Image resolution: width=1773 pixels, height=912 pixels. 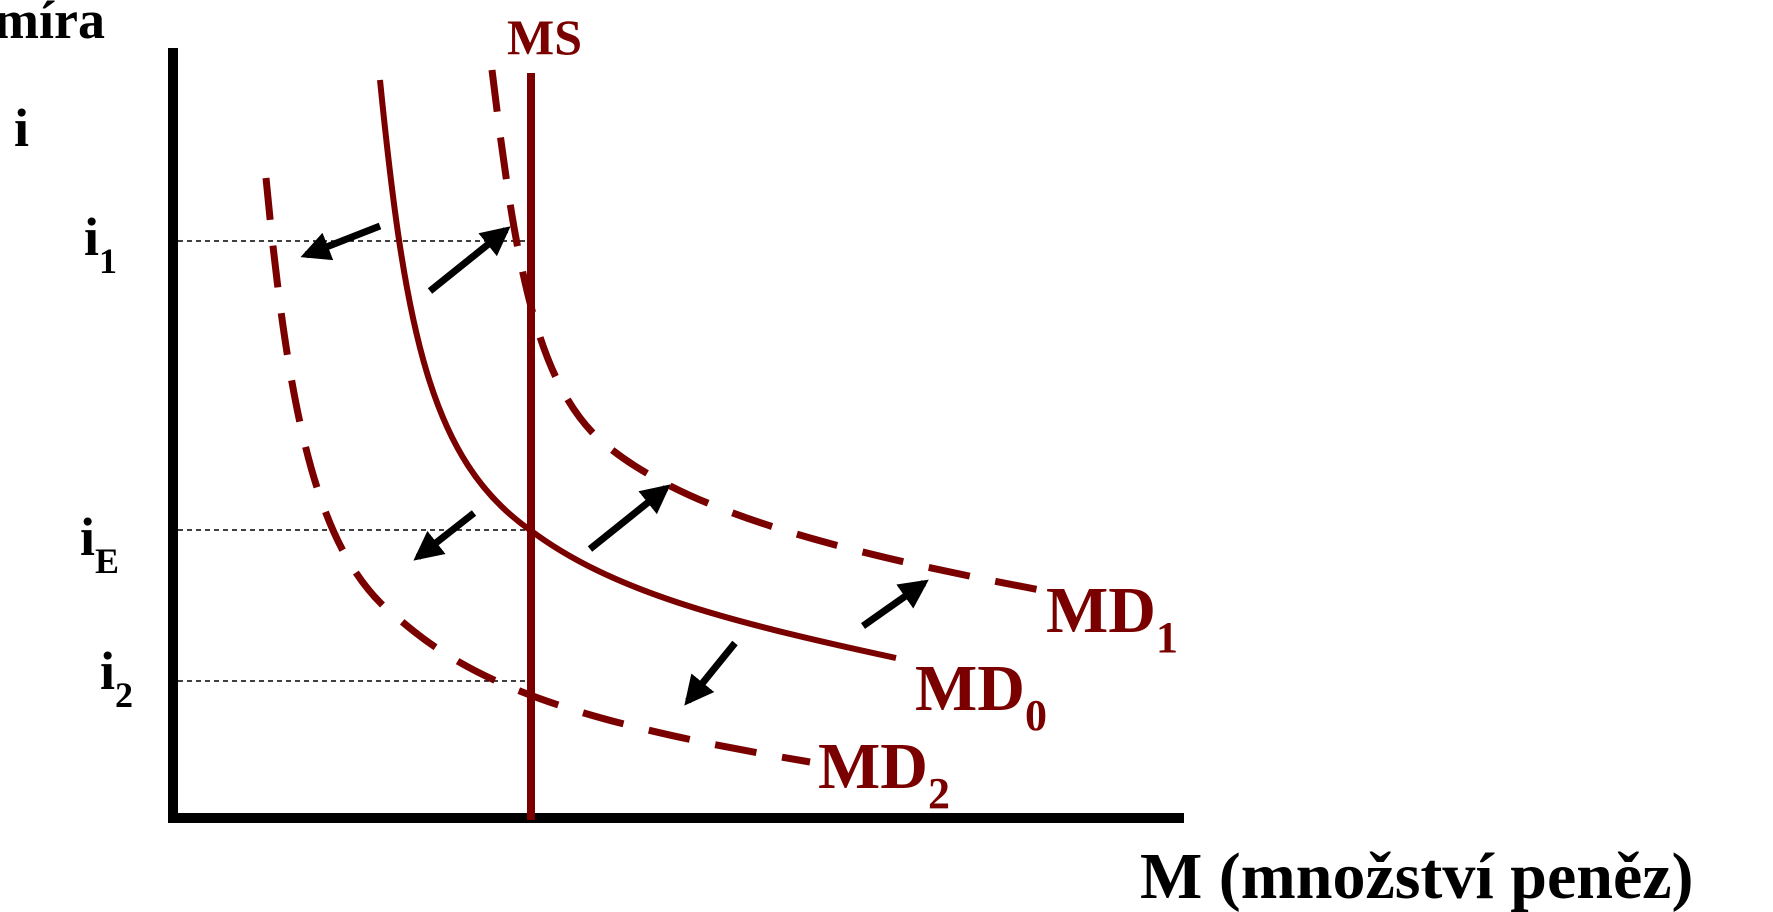 I want to click on md0-label-subscript: 0, so click(x=1036, y=715).